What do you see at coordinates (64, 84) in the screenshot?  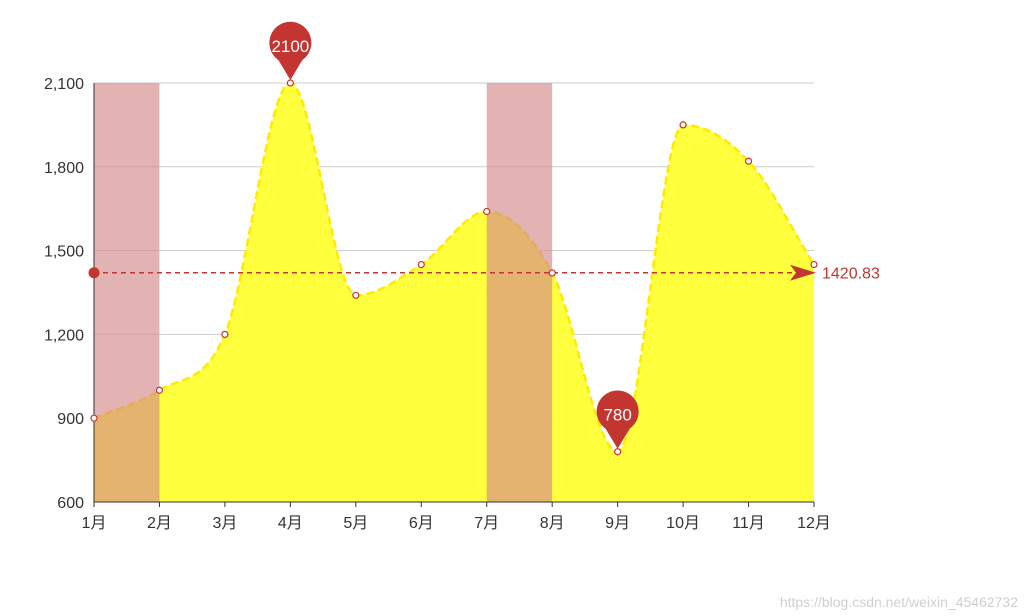 I see `y-tick-label: 2,100` at bounding box center [64, 84].